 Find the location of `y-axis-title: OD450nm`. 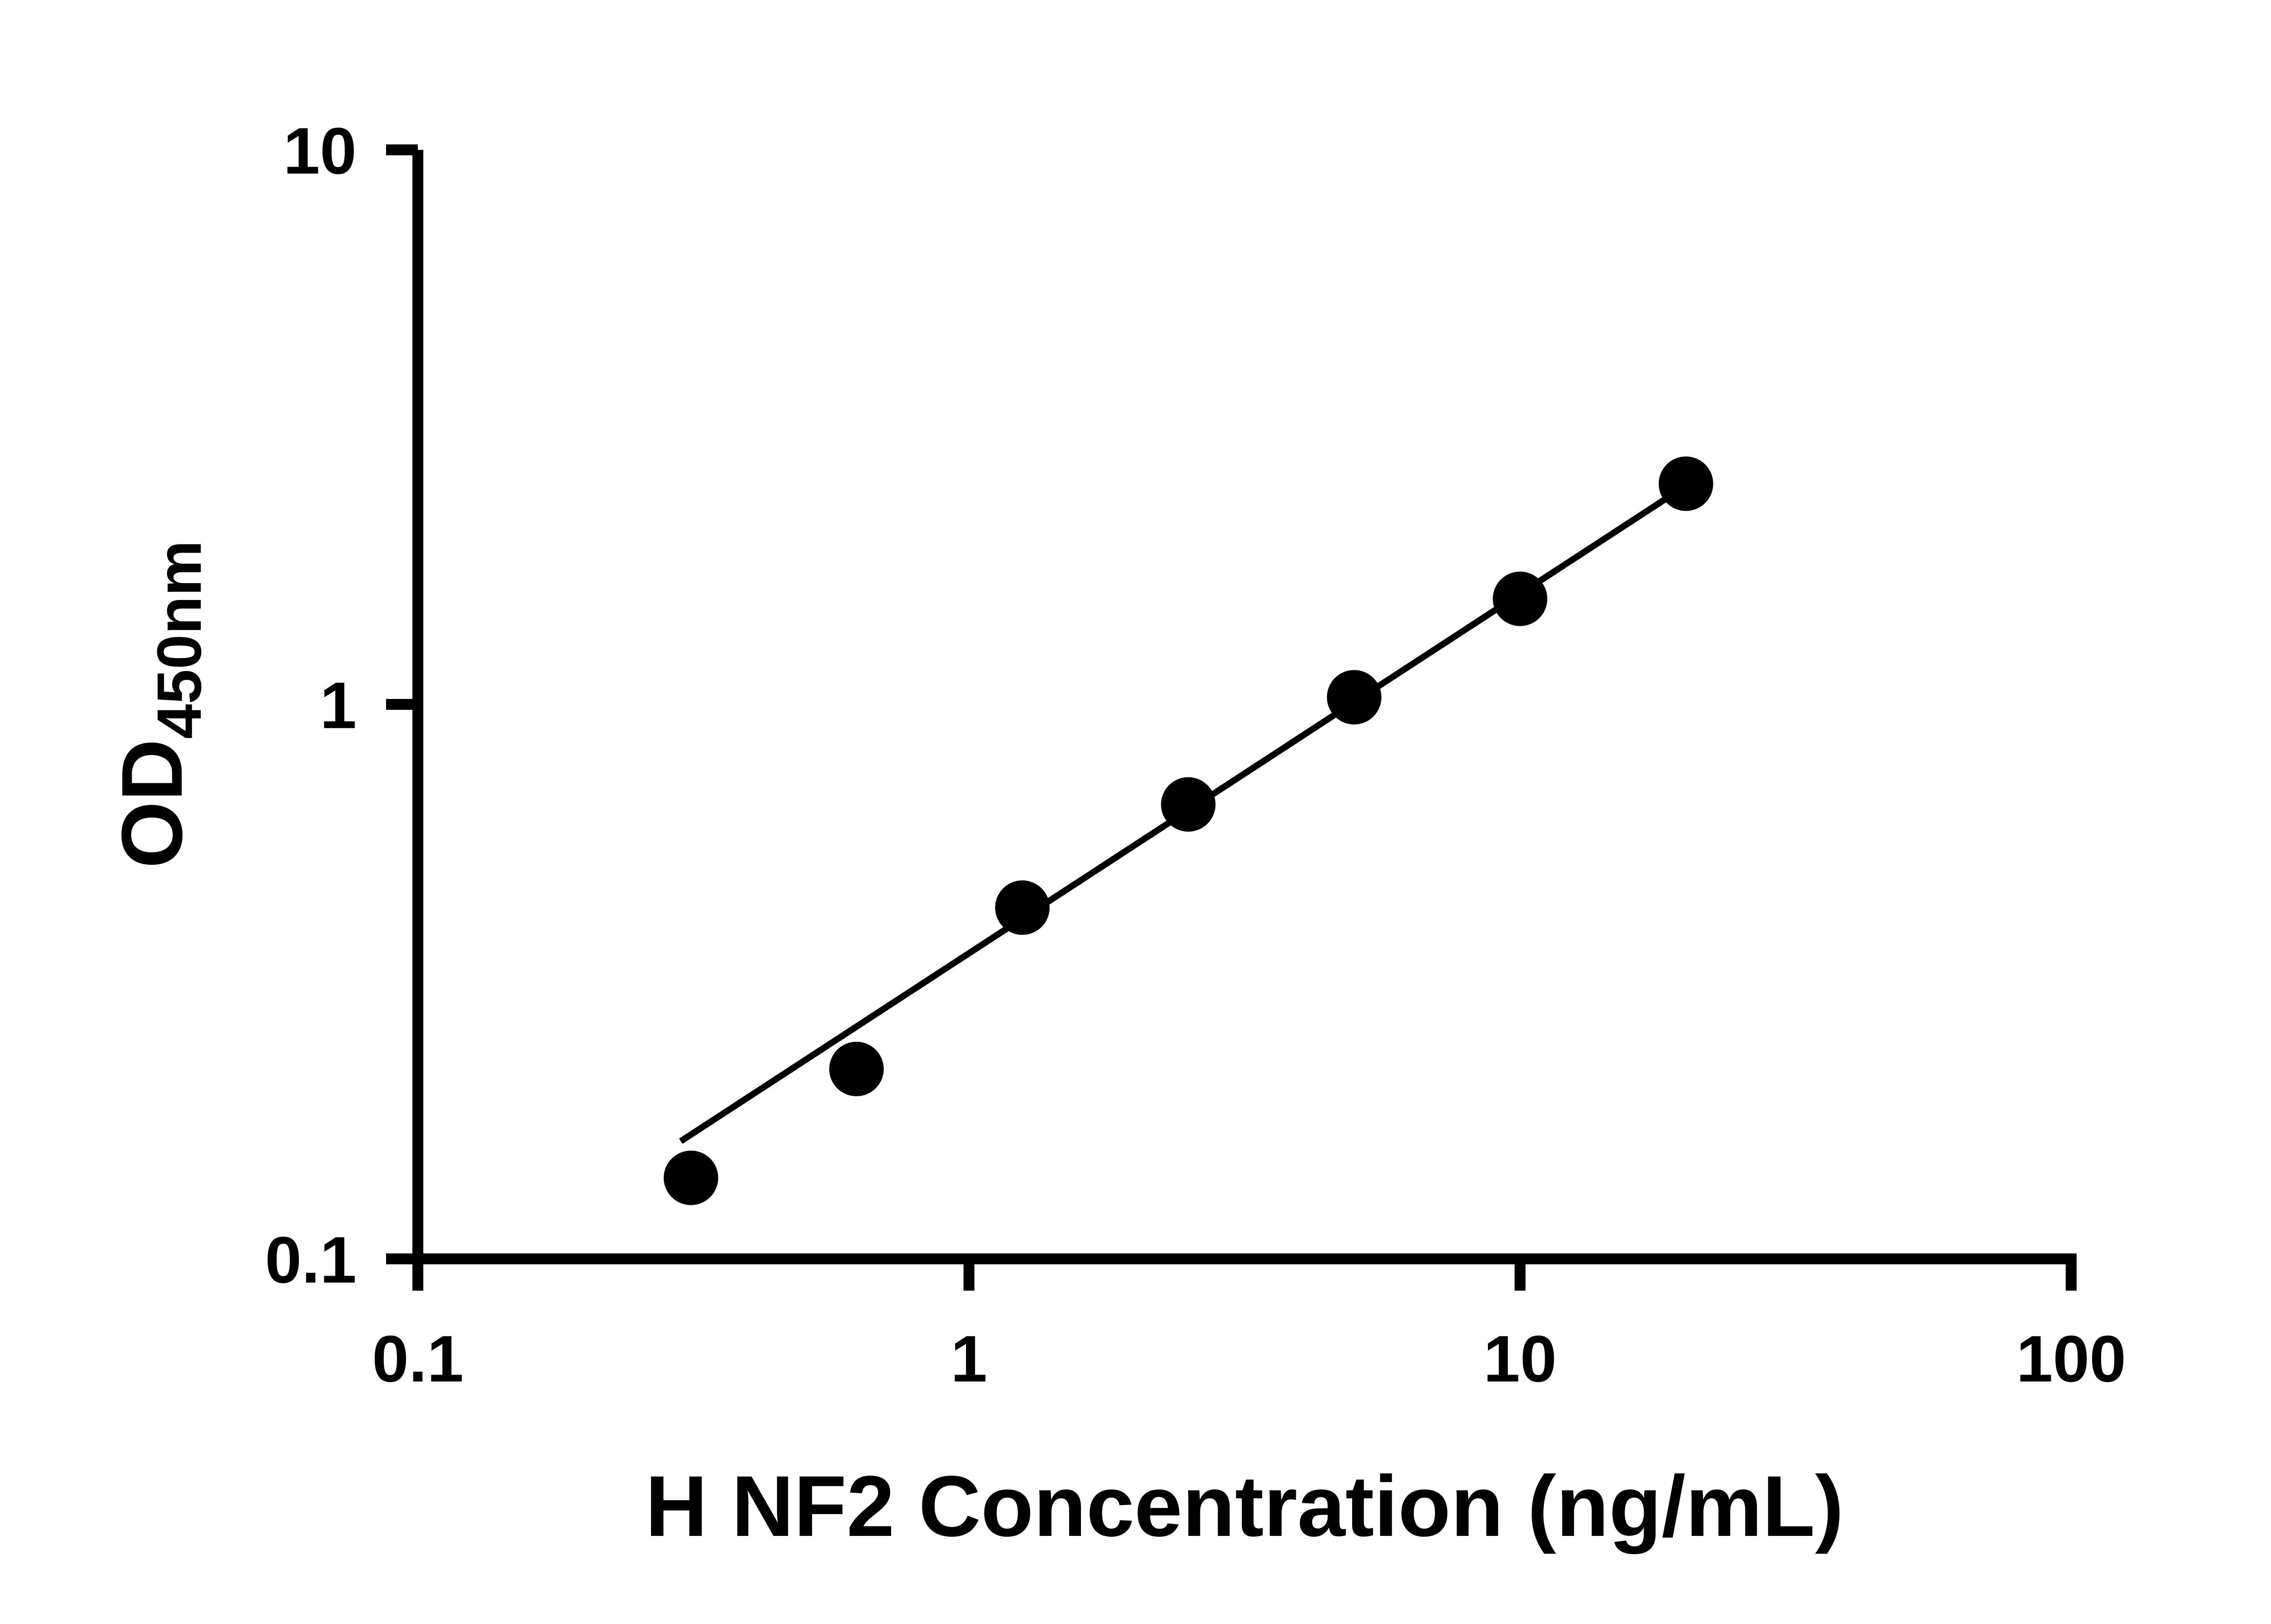

y-axis-title: OD450nm is located at coordinates (159, 704).